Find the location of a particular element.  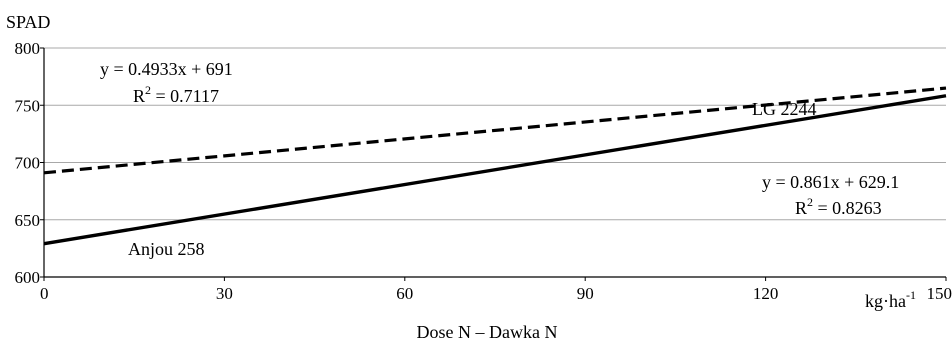

x-axis-unit: kg·ha-1 is located at coordinates (890, 299).